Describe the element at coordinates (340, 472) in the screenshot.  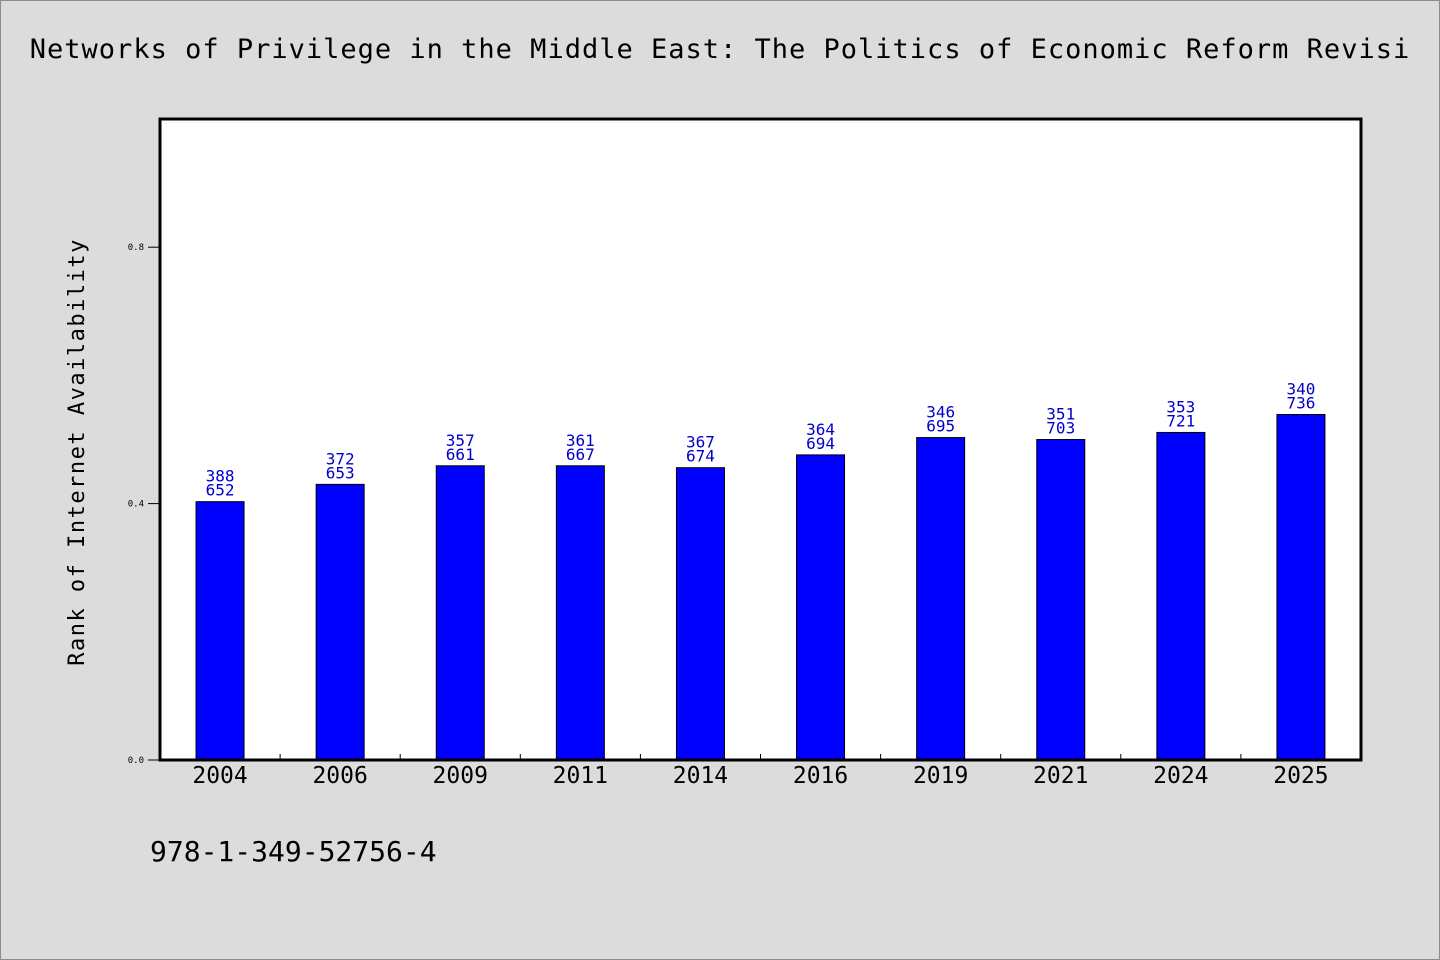
I see `bar-data-label: 653` at that location.